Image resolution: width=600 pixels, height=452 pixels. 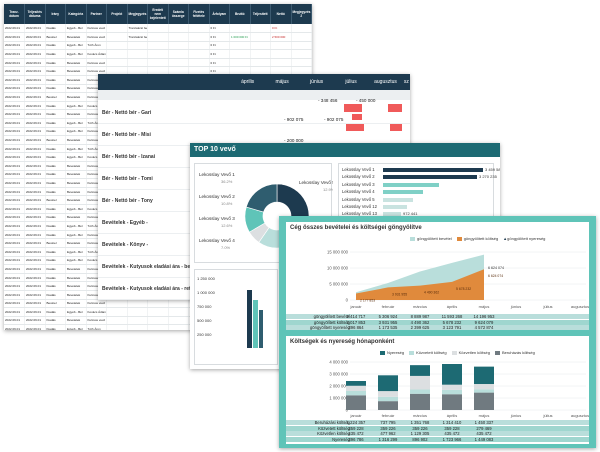 What do you see at coordinates (338, 386) in the screenshot?
I see `y-tick: 2 000 000` at bounding box center [338, 386].